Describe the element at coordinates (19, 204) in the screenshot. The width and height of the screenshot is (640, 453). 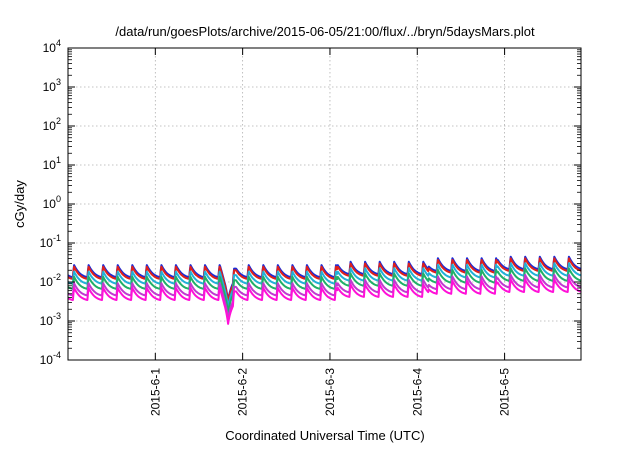
I see `y-axis-label: cGy/day` at that location.